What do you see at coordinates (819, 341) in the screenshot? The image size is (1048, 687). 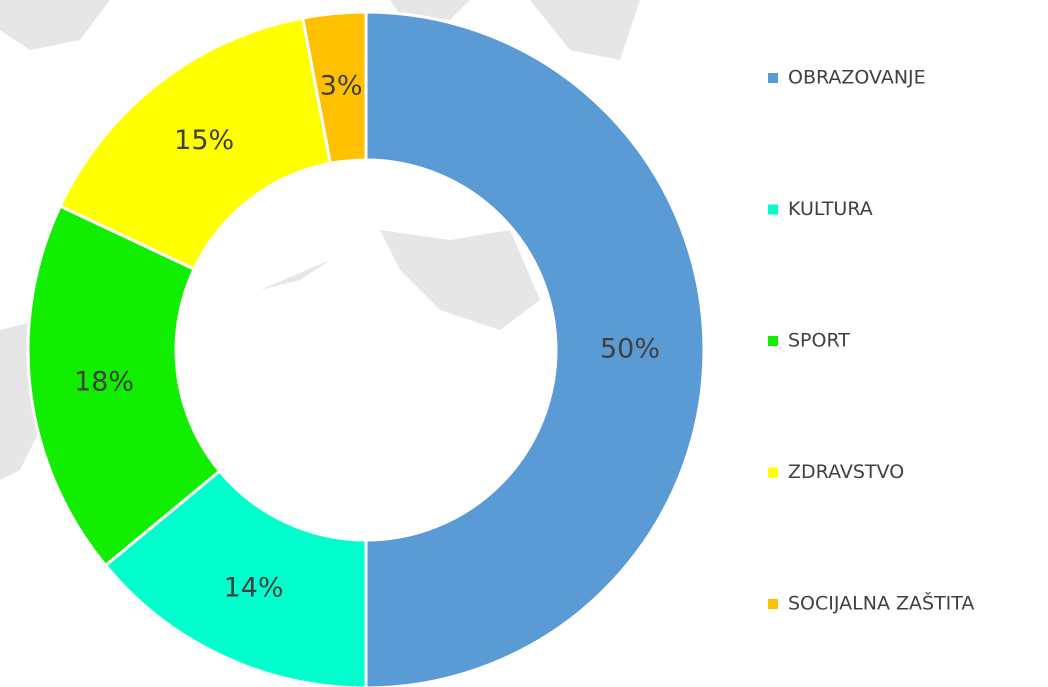 I see `legend-label: SPORT` at bounding box center [819, 341].